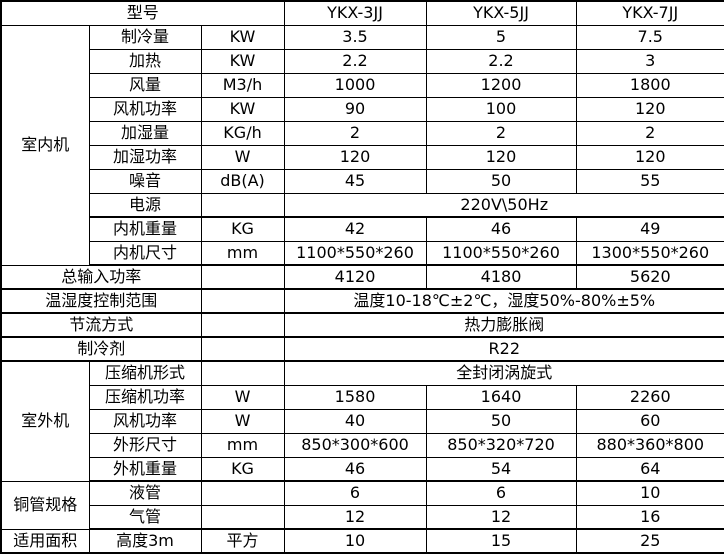 Image resolution: width=724 pixels, height=554 pixels. I want to click on unit-cell: KG/h, so click(242, 133).